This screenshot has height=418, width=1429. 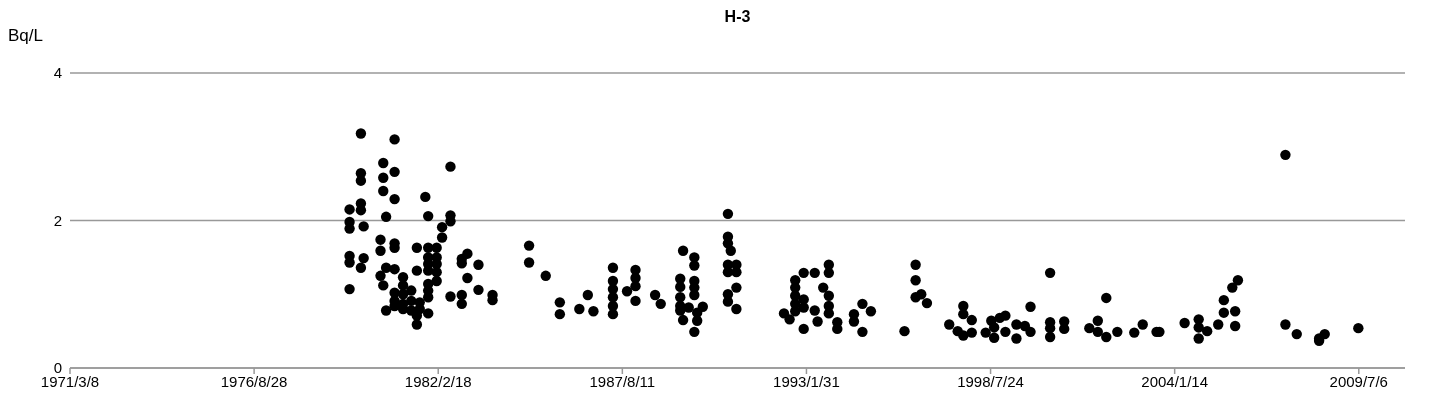 What do you see at coordinates (57, 73) in the screenshot?
I see `y-tick-label: 4` at bounding box center [57, 73].